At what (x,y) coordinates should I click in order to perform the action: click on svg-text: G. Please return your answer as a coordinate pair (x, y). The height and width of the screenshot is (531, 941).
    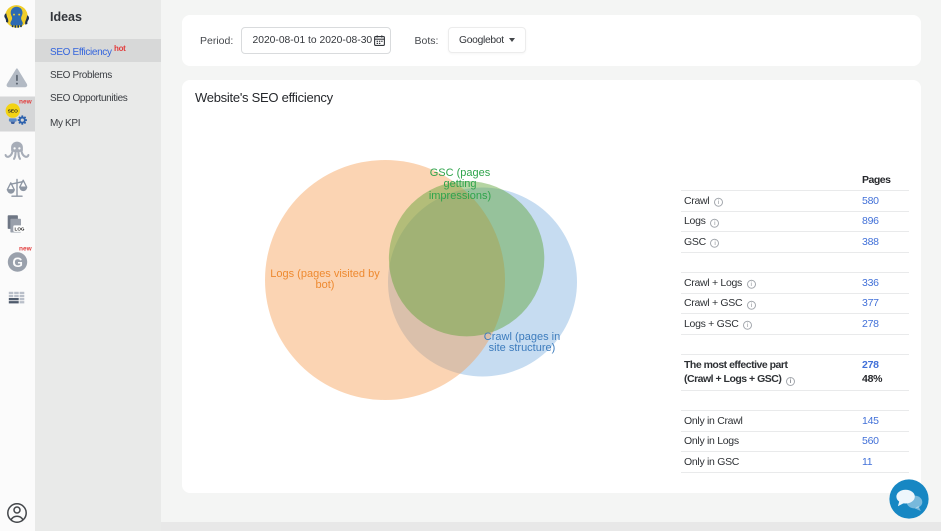
    Looking at the image, I should click on (17, 262).